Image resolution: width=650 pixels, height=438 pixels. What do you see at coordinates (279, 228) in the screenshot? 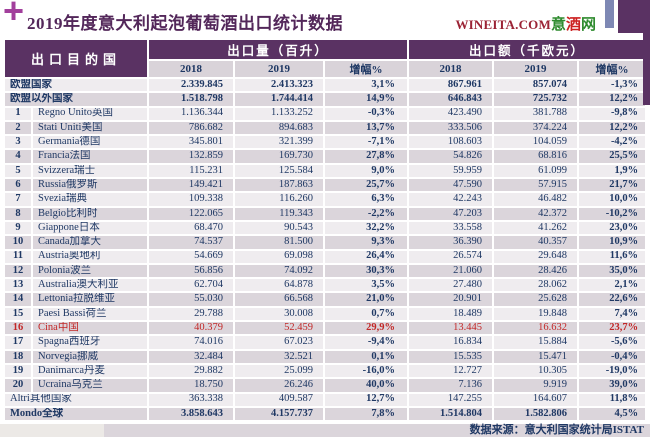
I see `num-cell: 90.543` at bounding box center [279, 228].